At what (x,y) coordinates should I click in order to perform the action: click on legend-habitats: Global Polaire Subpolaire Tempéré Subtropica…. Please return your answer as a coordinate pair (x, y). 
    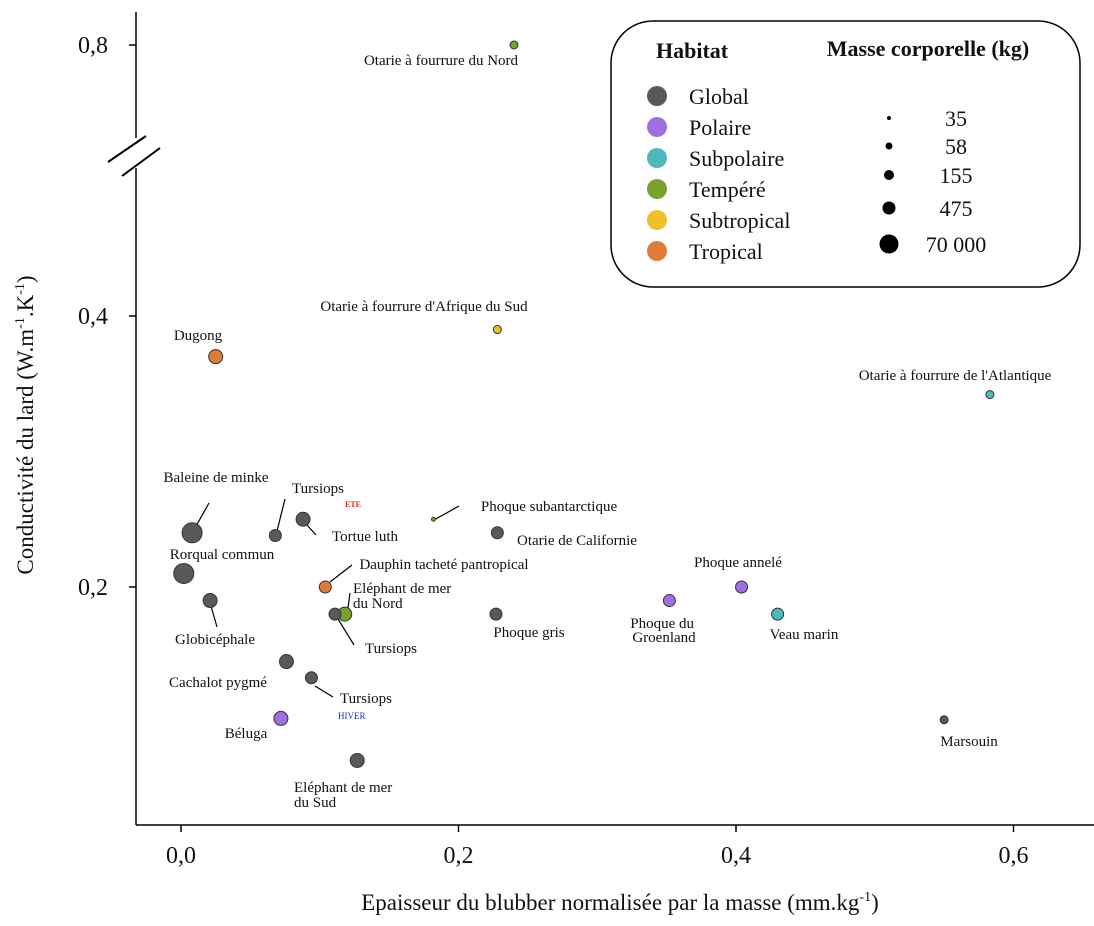
    Looking at the image, I should click on (718, 174).